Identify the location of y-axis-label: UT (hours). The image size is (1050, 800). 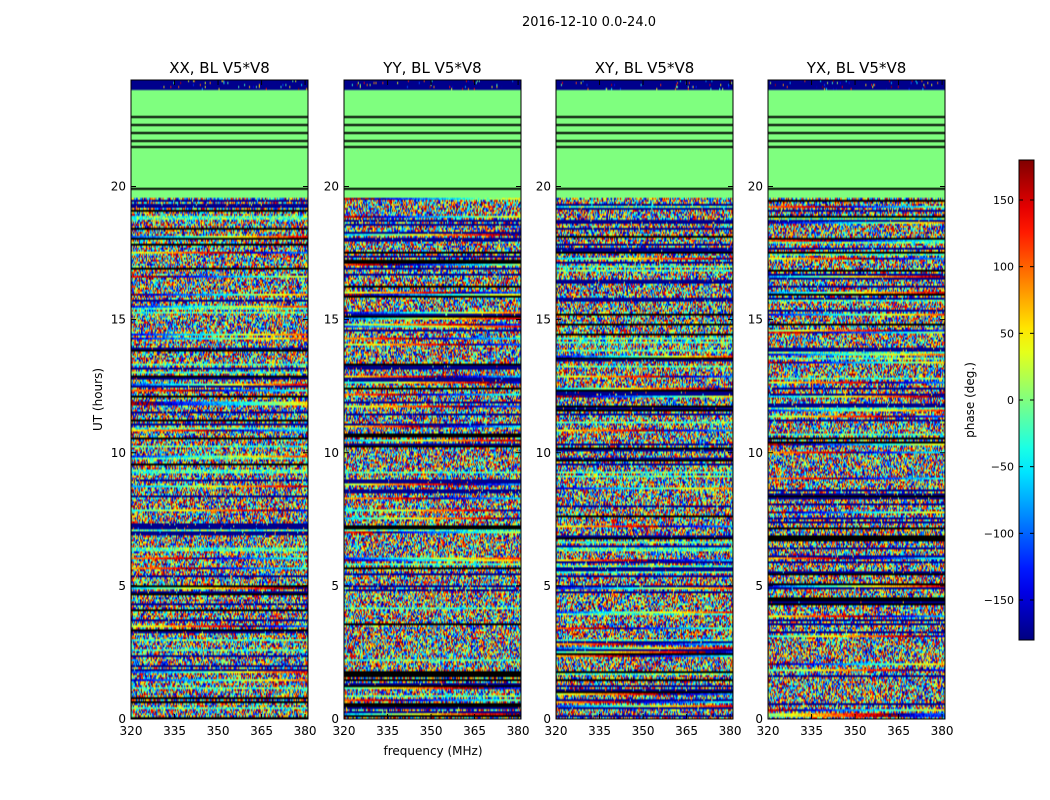
(98, 399).